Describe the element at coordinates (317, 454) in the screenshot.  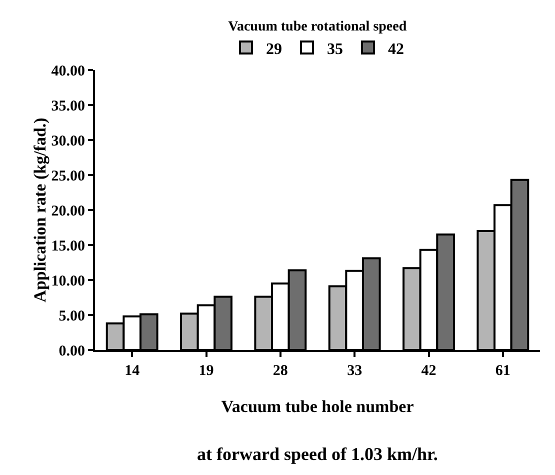
I see `text: at forward speed of 1.03 km/hr.` at that location.